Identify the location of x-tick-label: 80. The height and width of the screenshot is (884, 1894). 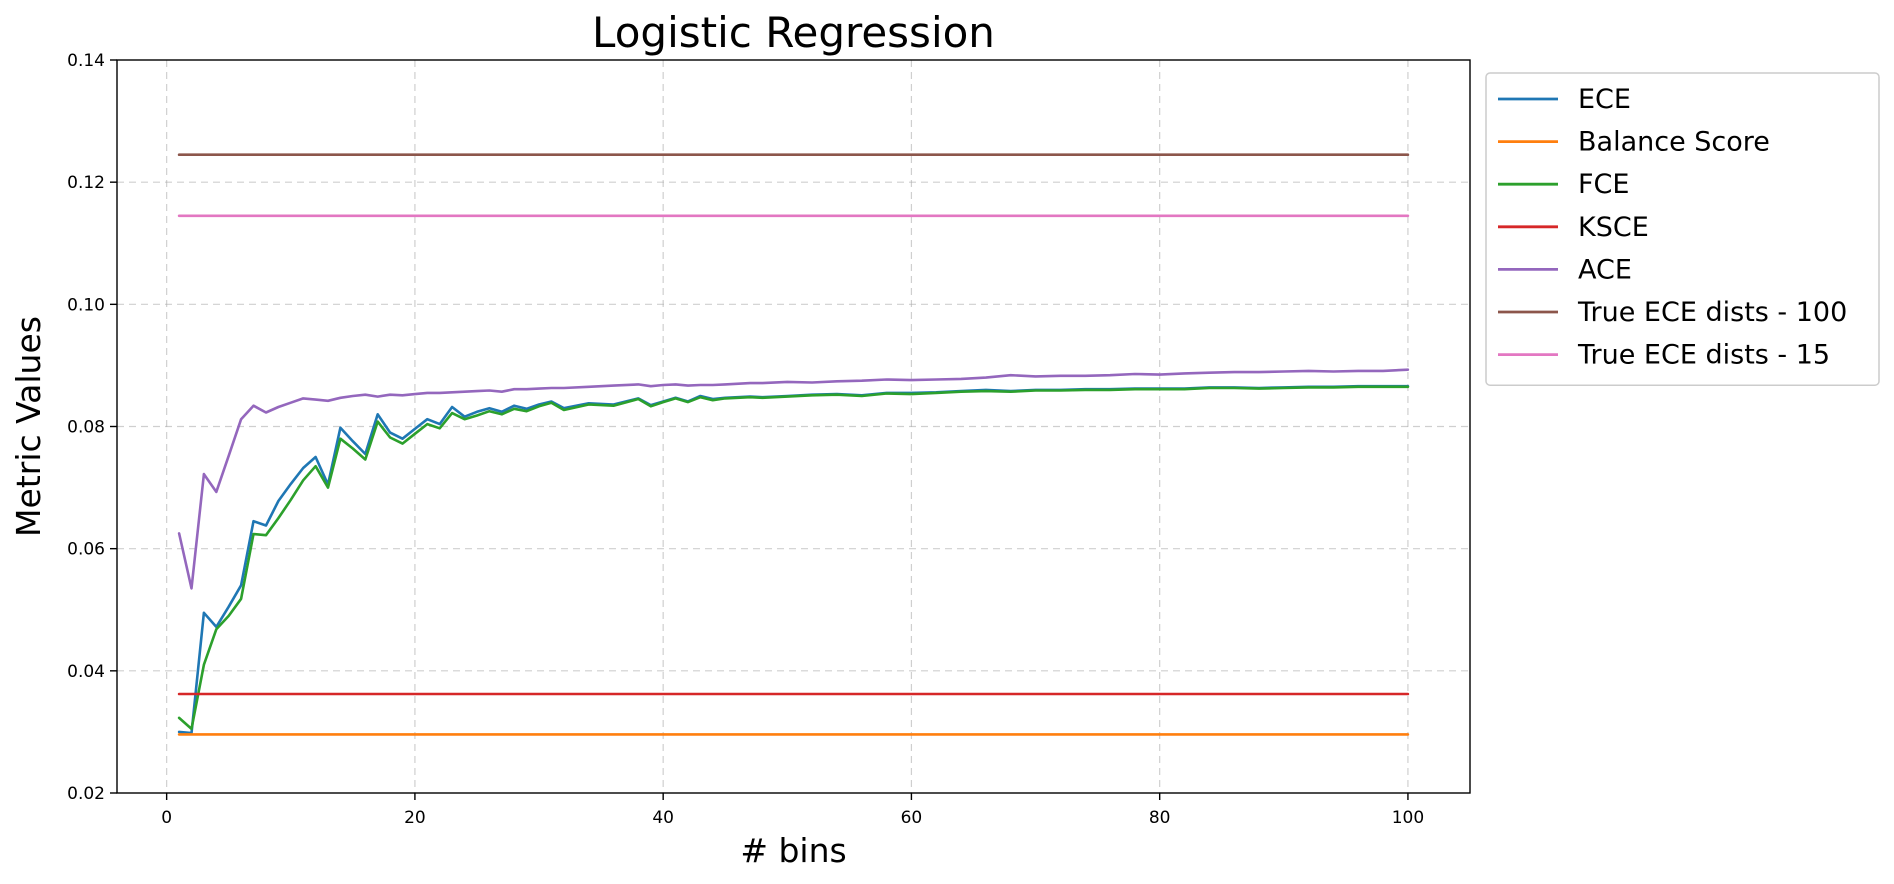
(1160, 818).